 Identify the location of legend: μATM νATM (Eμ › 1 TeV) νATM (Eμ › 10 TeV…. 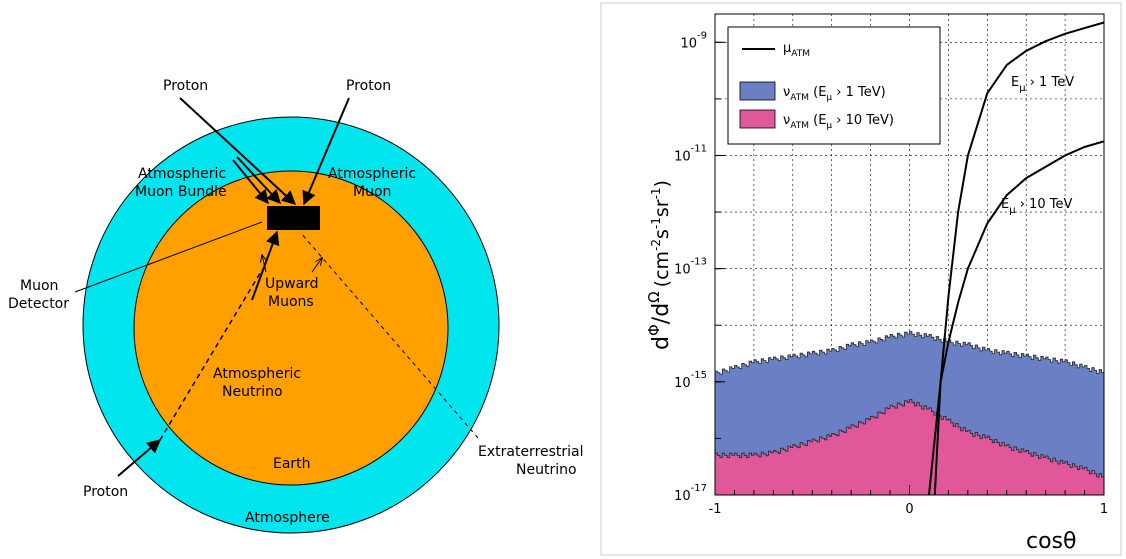
(834, 85).